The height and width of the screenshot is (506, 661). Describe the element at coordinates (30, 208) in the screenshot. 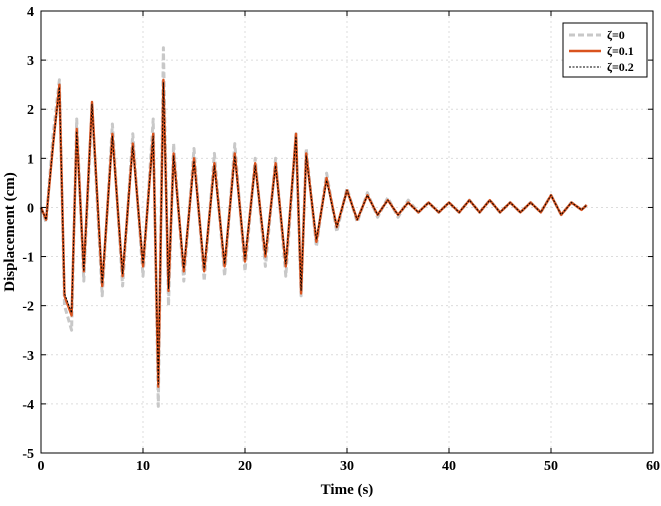

I see `y-tick-label: 0` at that location.